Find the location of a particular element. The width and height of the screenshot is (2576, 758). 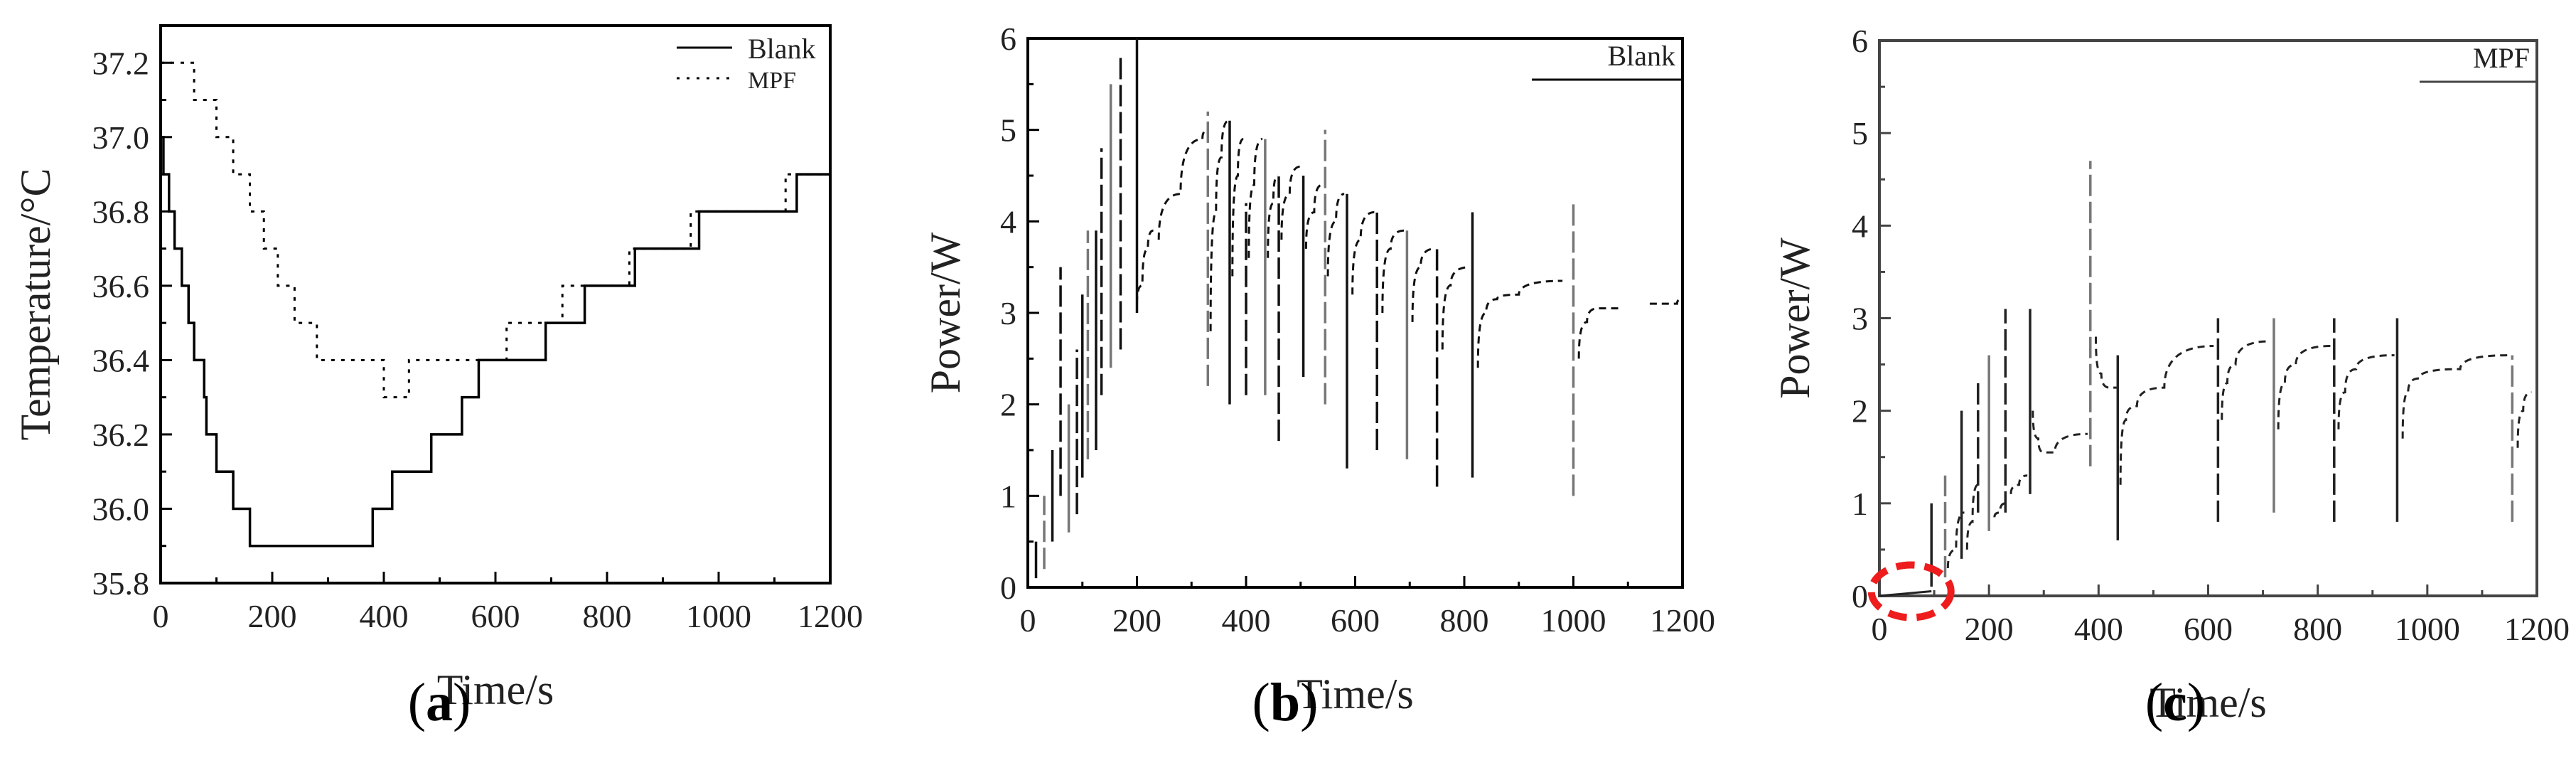

caption-a-letter: a is located at coordinates (439, 702).